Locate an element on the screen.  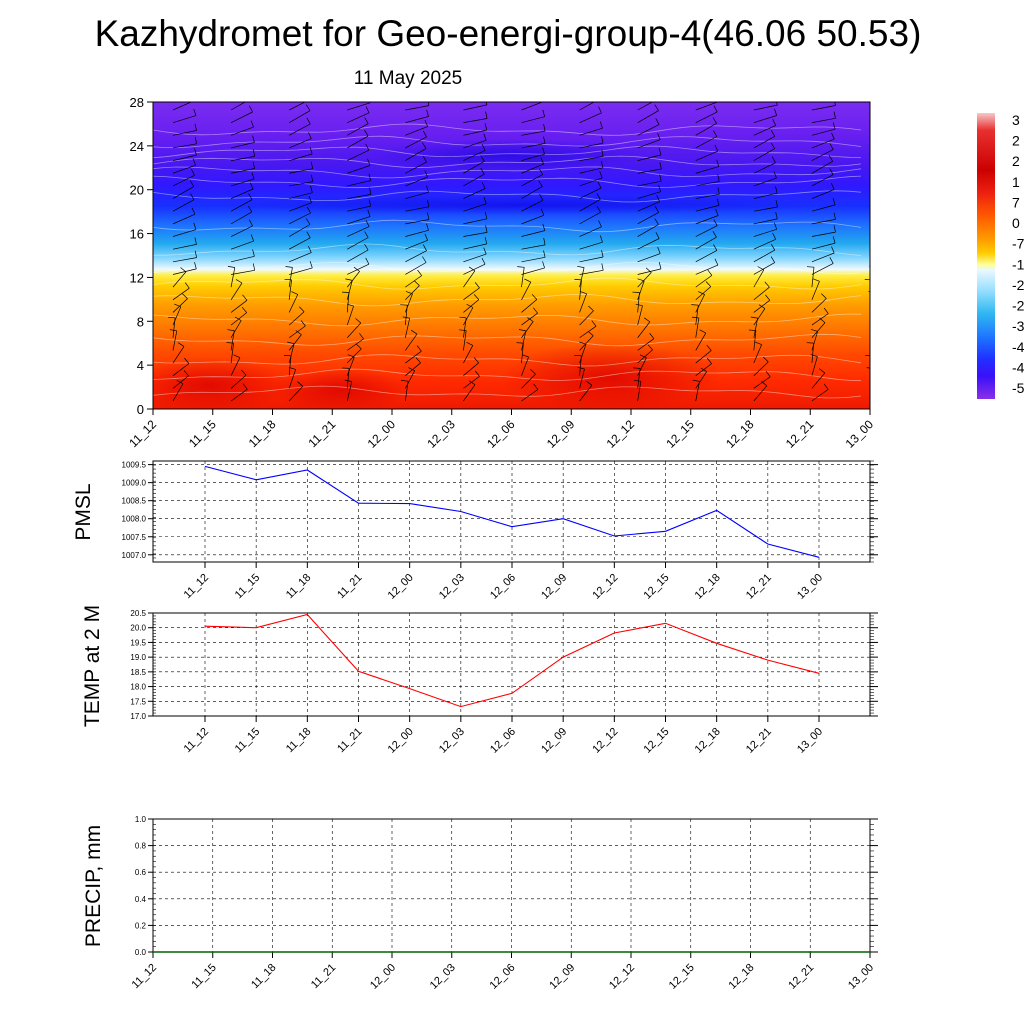
colorbar-label: -2 is located at coordinates (1018, 306).